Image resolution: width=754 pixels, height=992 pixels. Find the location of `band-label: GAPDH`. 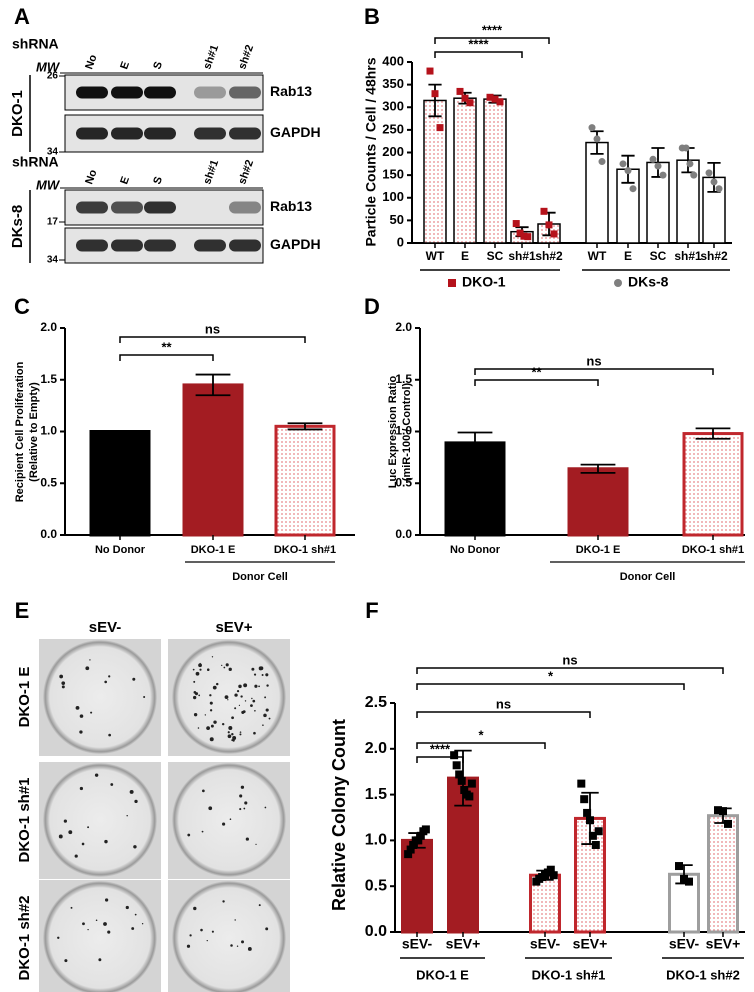

band-label: GAPDH is located at coordinates (295, 132).